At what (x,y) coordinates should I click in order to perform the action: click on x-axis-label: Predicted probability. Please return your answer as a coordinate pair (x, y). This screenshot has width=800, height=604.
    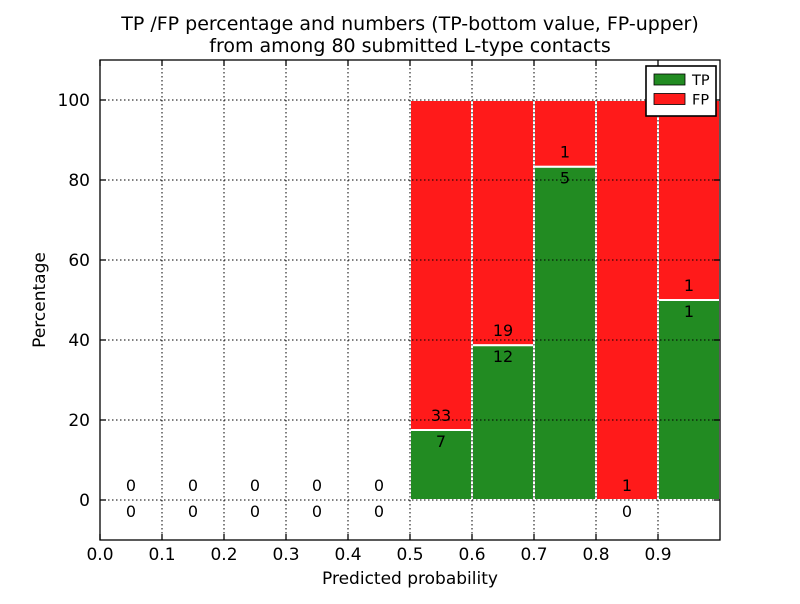
    Looking at the image, I should click on (410, 579).